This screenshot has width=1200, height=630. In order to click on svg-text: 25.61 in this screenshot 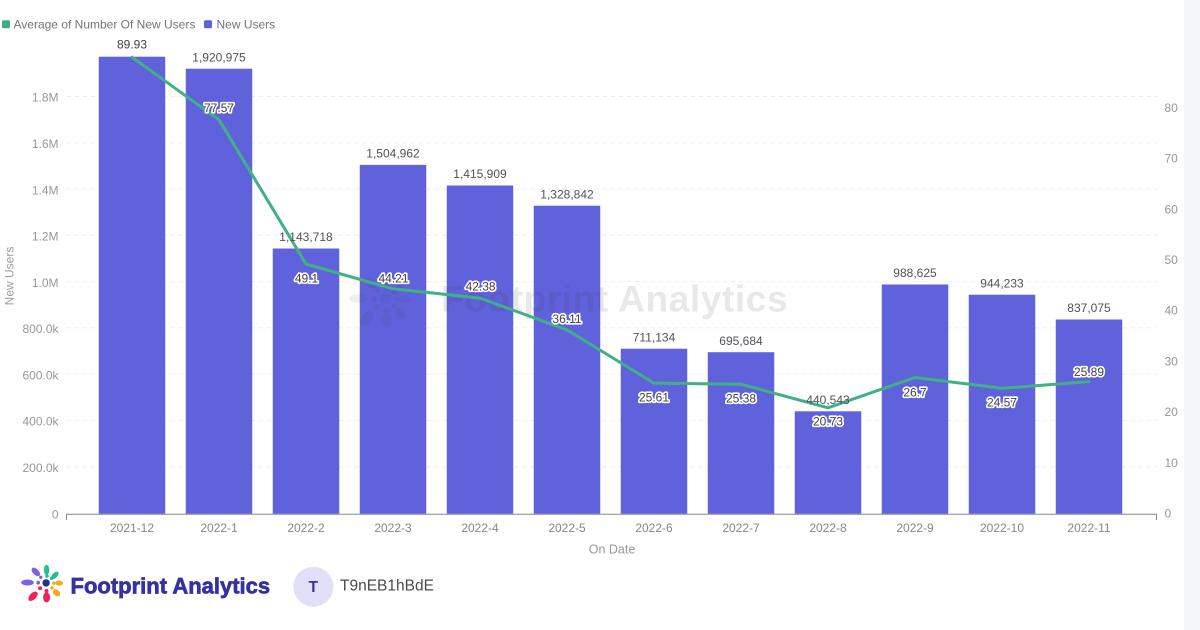, I will do `click(654, 398)`.